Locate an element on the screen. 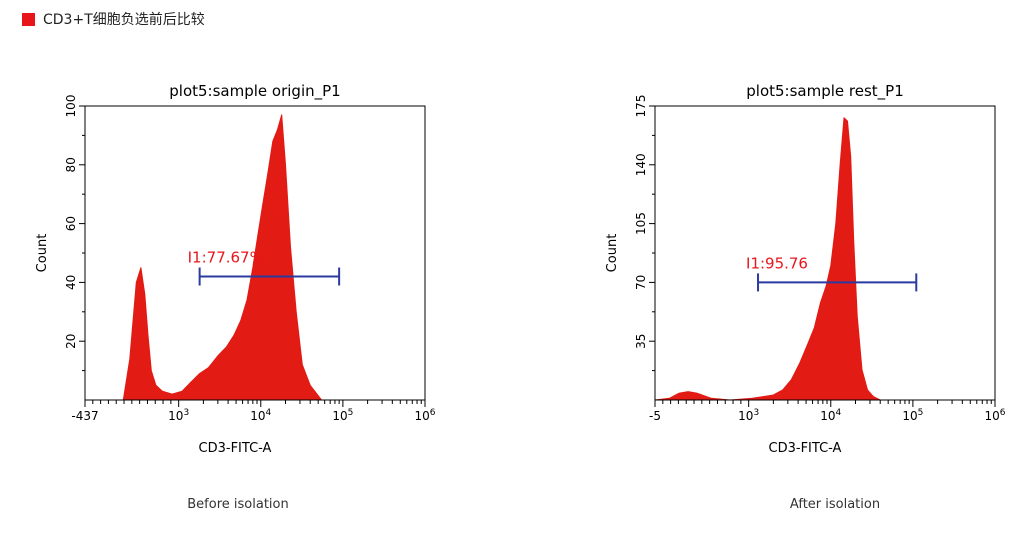 Image resolution: width=1035 pixels, height=549 pixels. red-square-icon is located at coordinates (28, 19).